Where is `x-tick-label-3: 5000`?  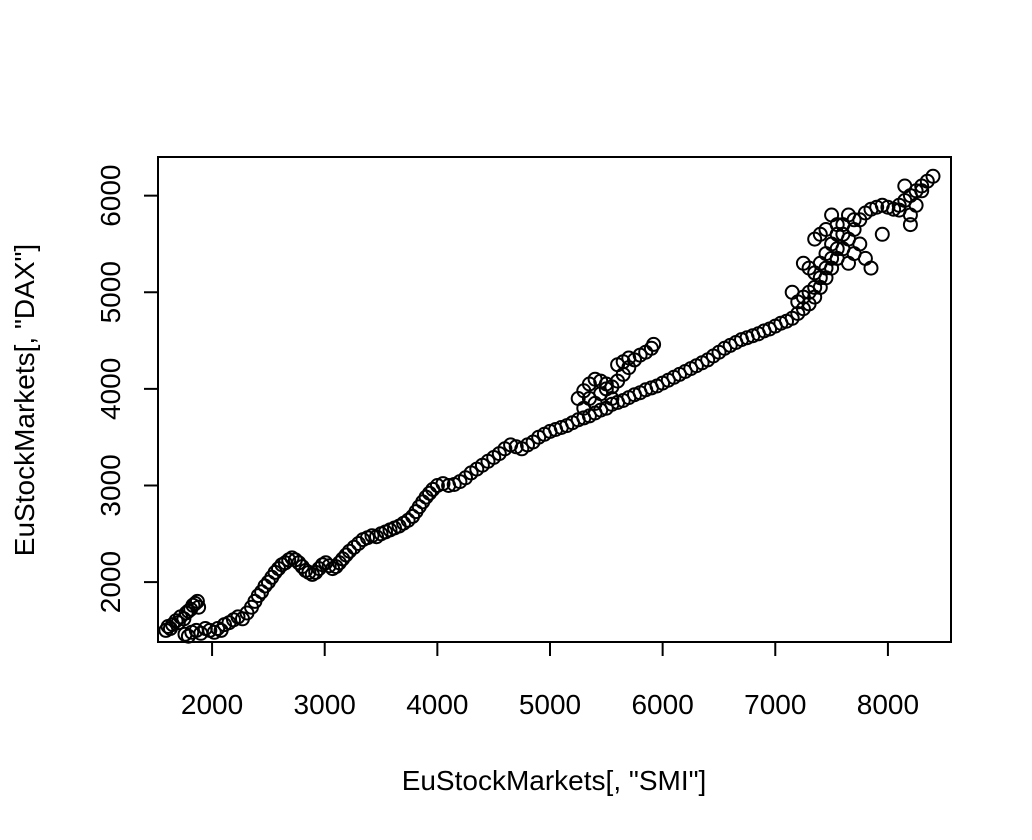
x-tick-label-3: 5000 is located at coordinates (550, 704).